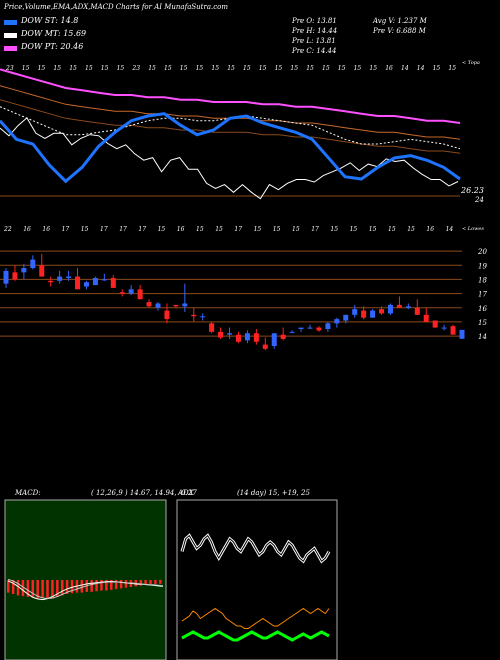 The image size is (500, 660). Describe the element at coordinates (314, 21) in the screenshot. I see `stat-open: Pre O: 13.81` at that location.